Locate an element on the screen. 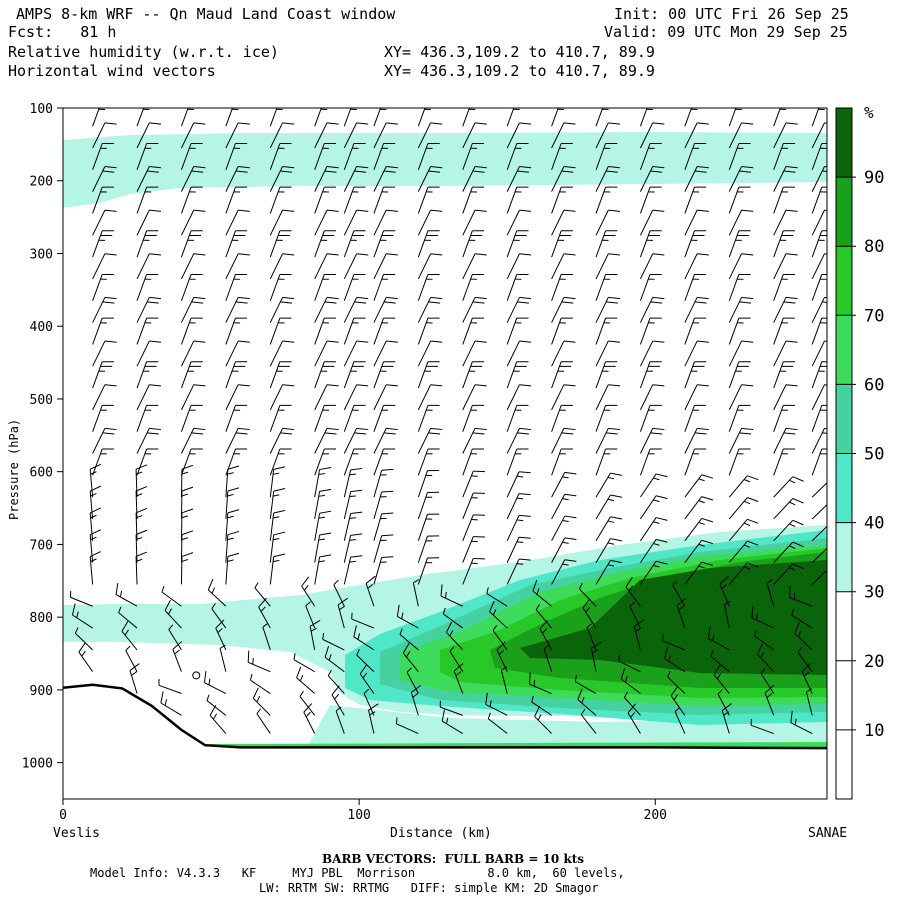 This screenshot has width=900, height=900. field-name-2: Horizontal wind vectors is located at coordinates (112, 71).